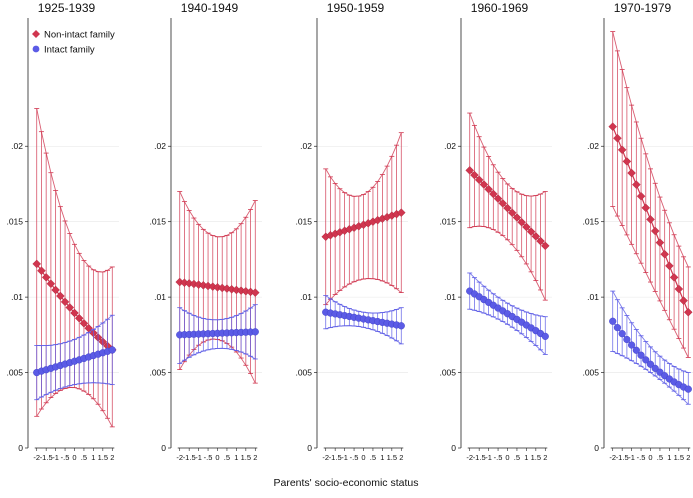  What do you see at coordinates (69, 50) in the screenshot?
I see `legend-label: Intact family` at bounding box center [69, 50].